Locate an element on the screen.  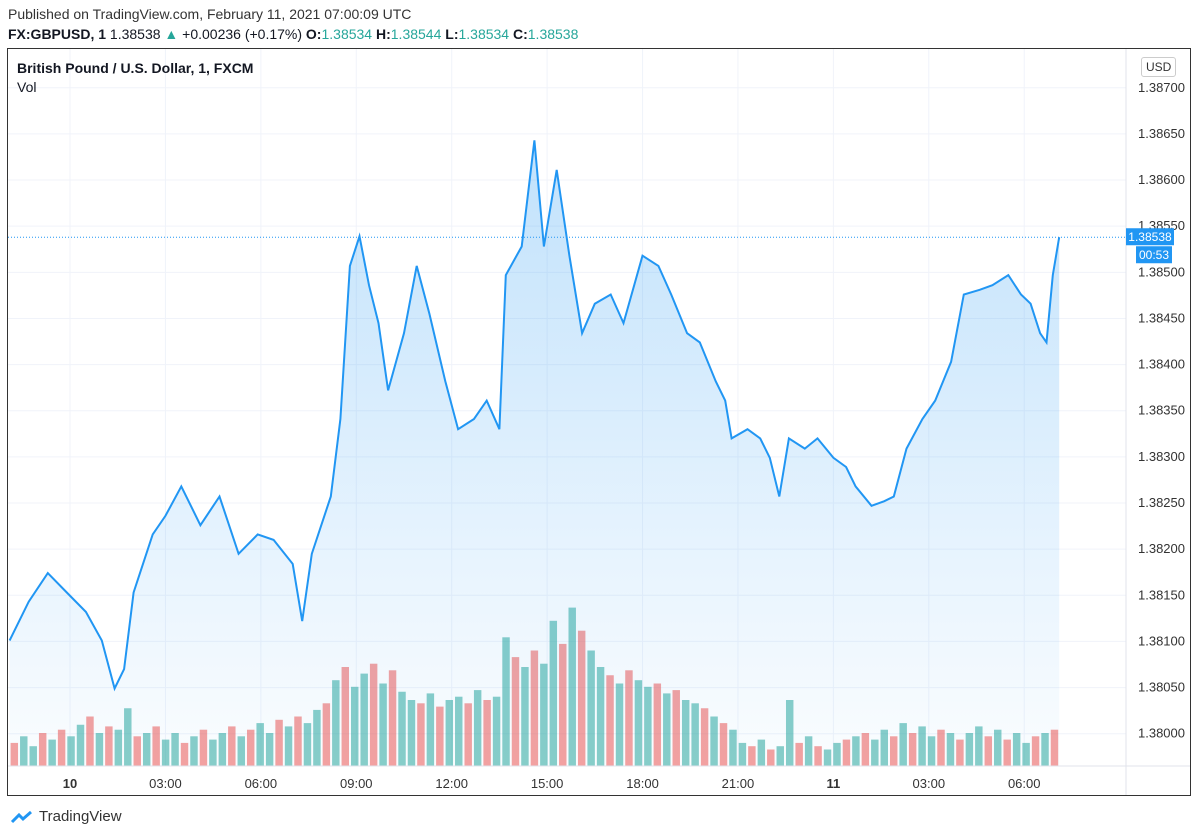
currency-button: USD is located at coordinates (1159, 67).